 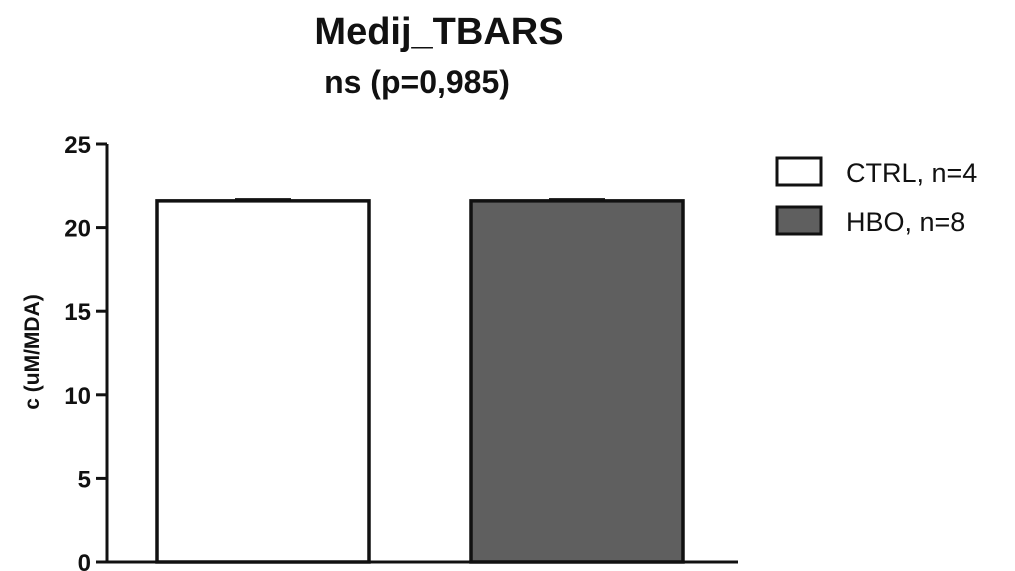 I want to click on y-tick-label: 0, so click(x=84, y=560).